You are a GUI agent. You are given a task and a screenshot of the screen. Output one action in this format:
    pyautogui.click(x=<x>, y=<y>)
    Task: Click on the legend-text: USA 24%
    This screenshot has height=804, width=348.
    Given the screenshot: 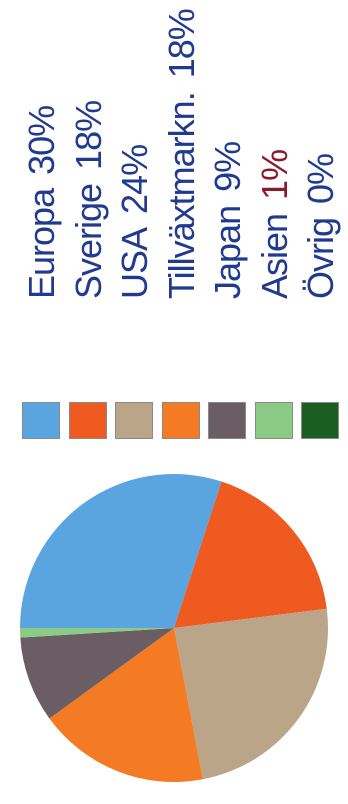 What is the action you would take?
    pyautogui.click(x=135, y=222)
    